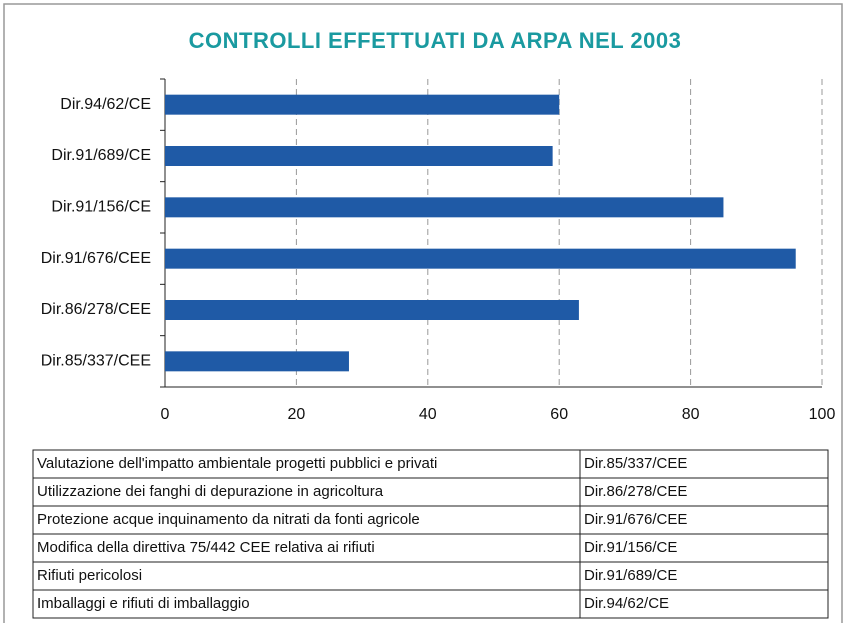 The height and width of the screenshot is (623, 846). What do you see at coordinates (630, 547) in the screenshot?
I see `table-cell: Dir.91/156/CE` at bounding box center [630, 547].